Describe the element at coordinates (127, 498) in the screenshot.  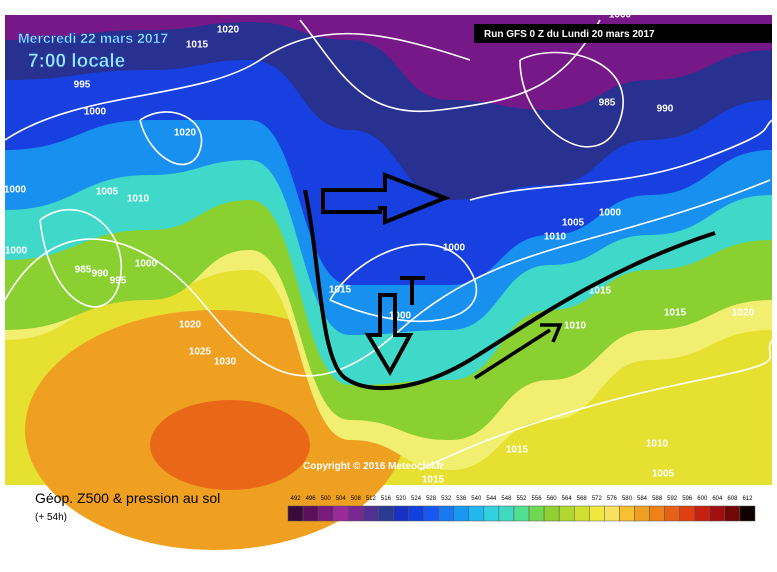
I see `footer-title: Géop. Z500 & pression au sol` at that location.